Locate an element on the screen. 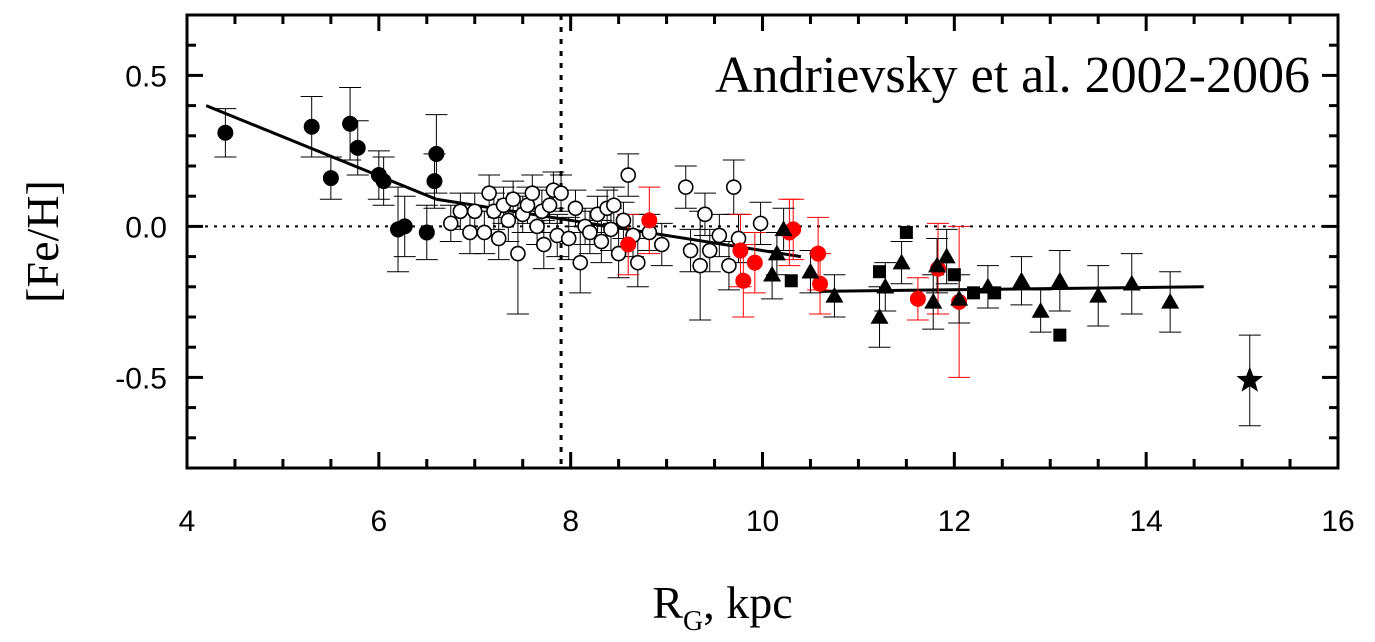 This screenshot has height=642, width=1375. x-tick-label: 8 is located at coordinates (570, 521).